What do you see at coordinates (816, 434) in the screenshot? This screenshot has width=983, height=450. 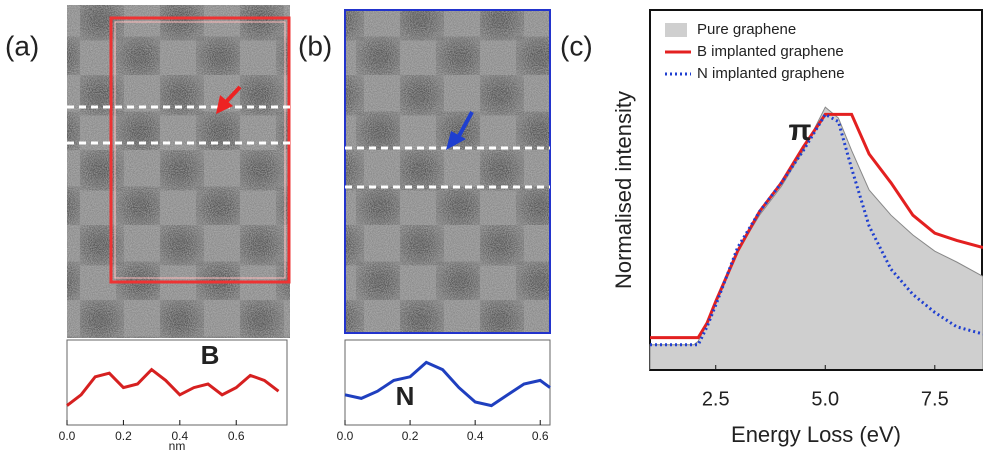 I see `x-axis-label: Energy Loss (eV)` at bounding box center [816, 434].